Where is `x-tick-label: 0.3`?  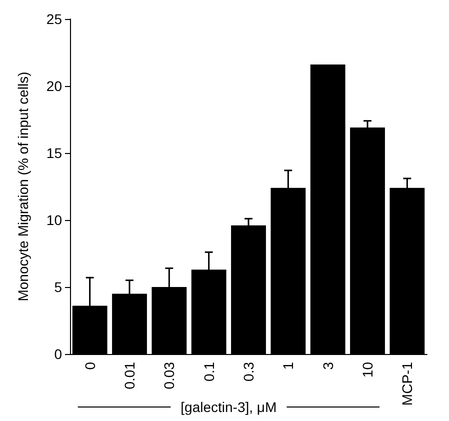 x-tick-label: 0.3 is located at coordinates (248, 372).